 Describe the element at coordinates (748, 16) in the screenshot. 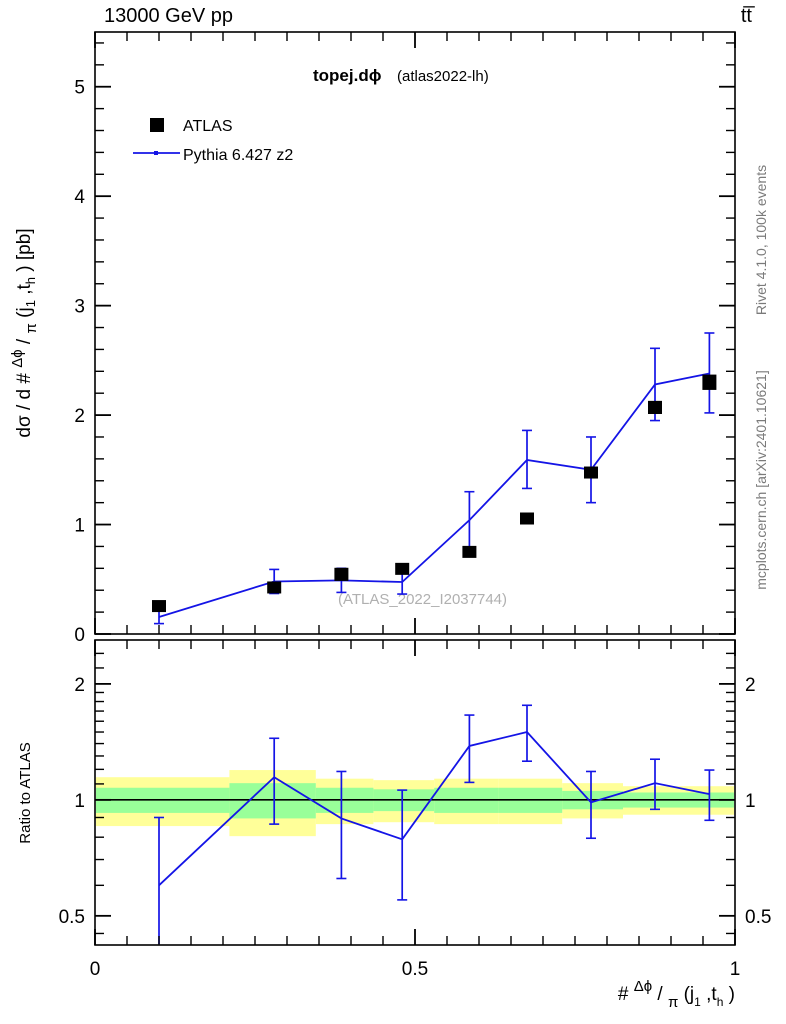

I see `header-process-label: tt̅` at that location.